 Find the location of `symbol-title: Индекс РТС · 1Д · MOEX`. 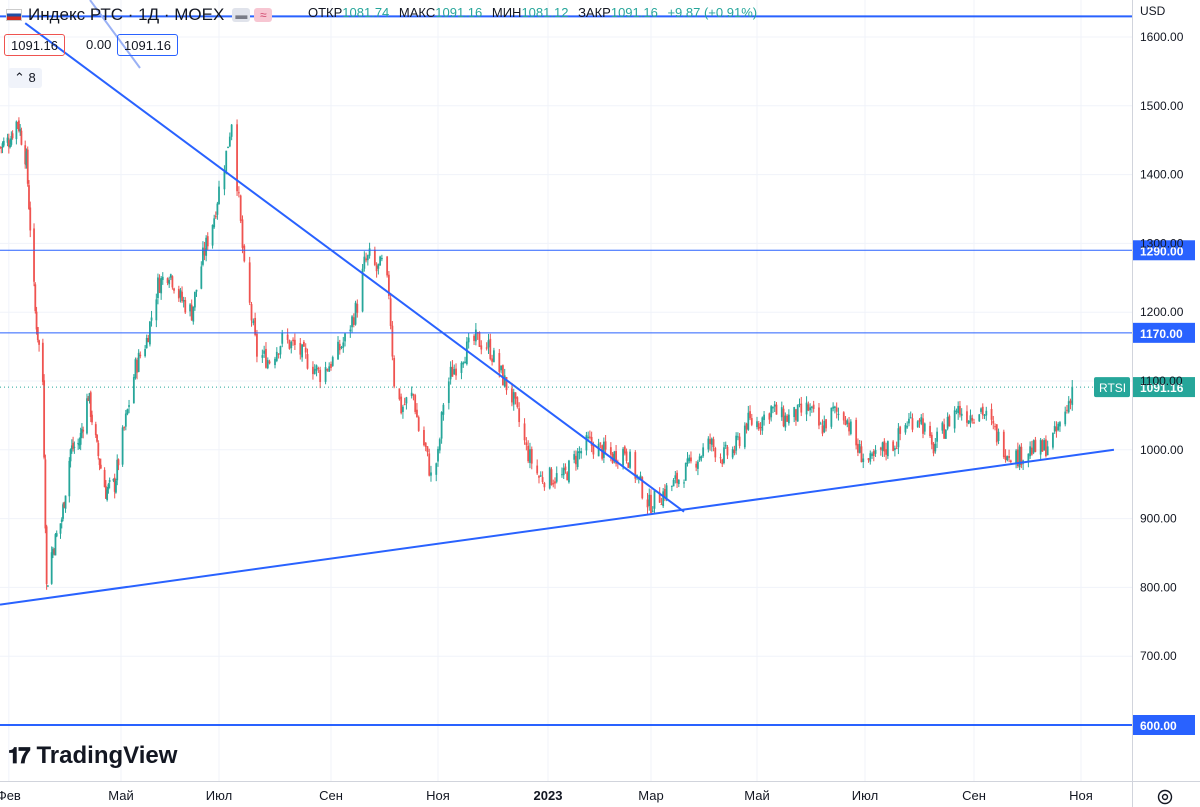

symbol-title: Индекс РТС · 1Д · MOEX is located at coordinates (126, 14).